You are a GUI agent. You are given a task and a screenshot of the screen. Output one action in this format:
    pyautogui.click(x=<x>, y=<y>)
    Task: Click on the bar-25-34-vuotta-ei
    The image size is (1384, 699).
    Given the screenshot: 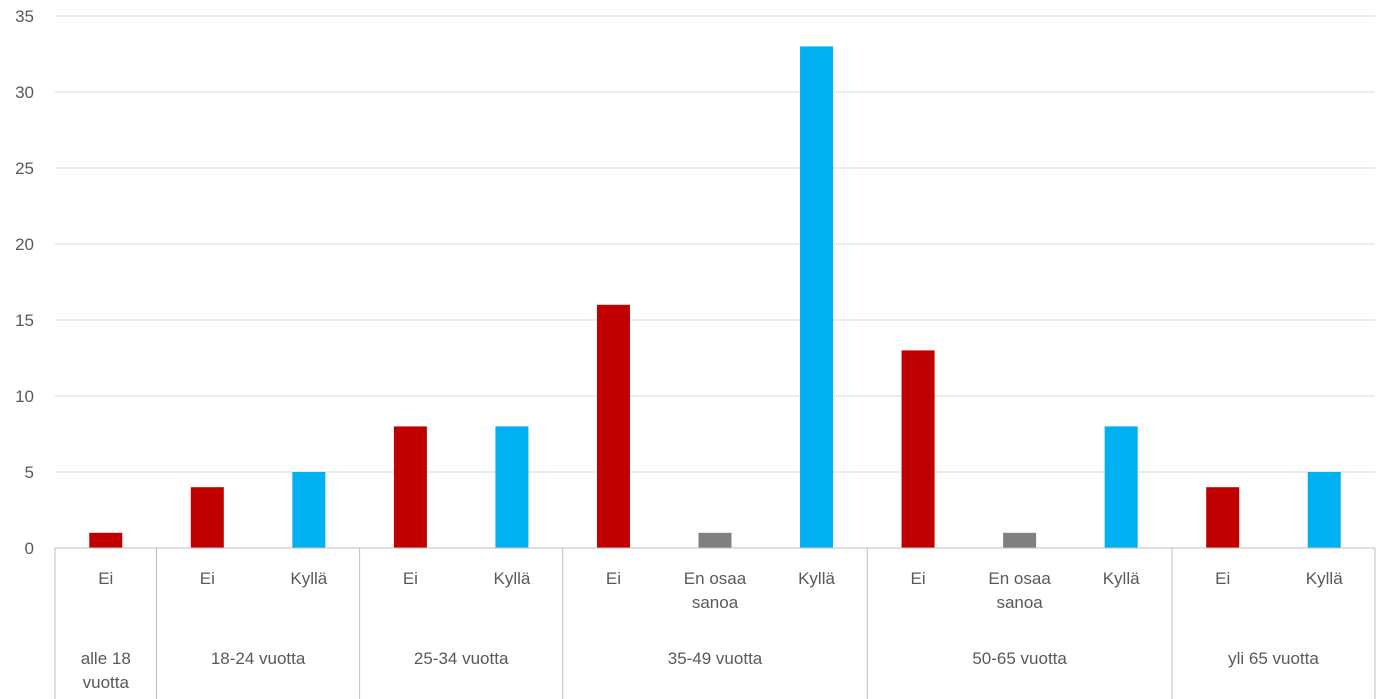 What is the action you would take?
    pyautogui.click(x=410, y=487)
    